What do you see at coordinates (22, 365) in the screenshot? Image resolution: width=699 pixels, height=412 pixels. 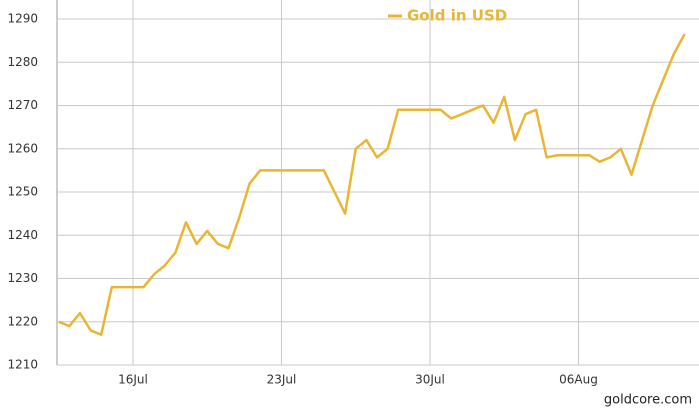 I see `y-tick-label: 1210` at bounding box center [22, 365].